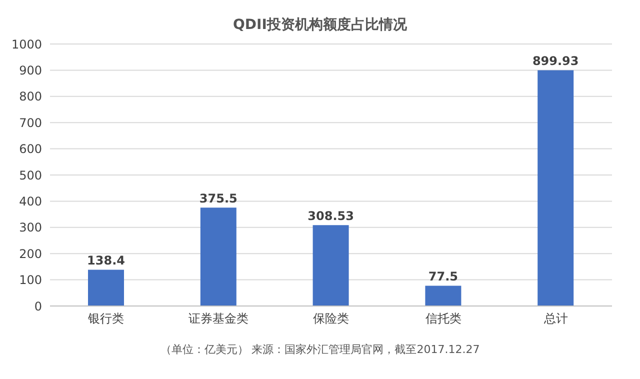  What do you see at coordinates (555, 319) in the screenshot?
I see `x-tick-label: 总计` at bounding box center [555, 319].